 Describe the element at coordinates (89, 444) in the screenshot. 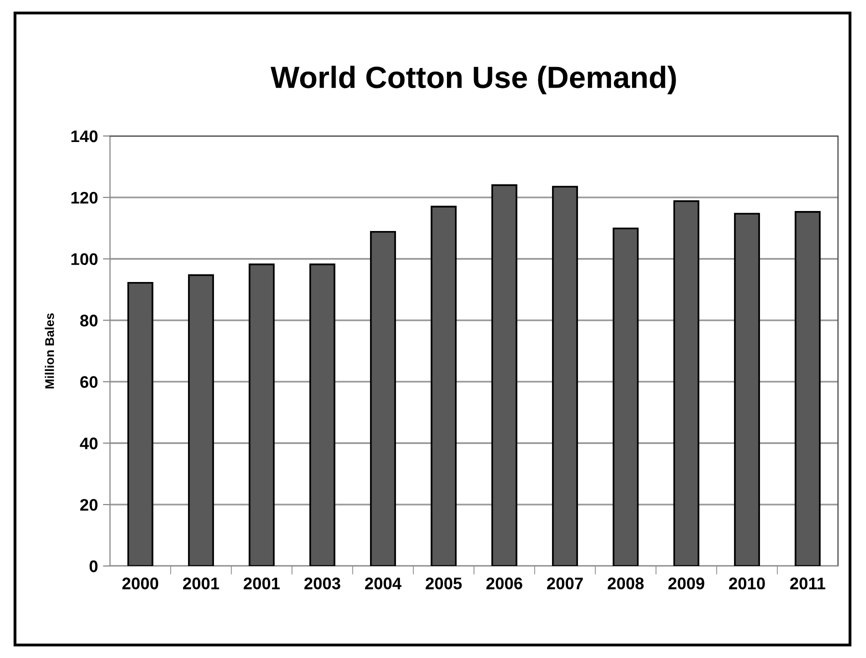

I see `y-tick-label: 40` at that location.